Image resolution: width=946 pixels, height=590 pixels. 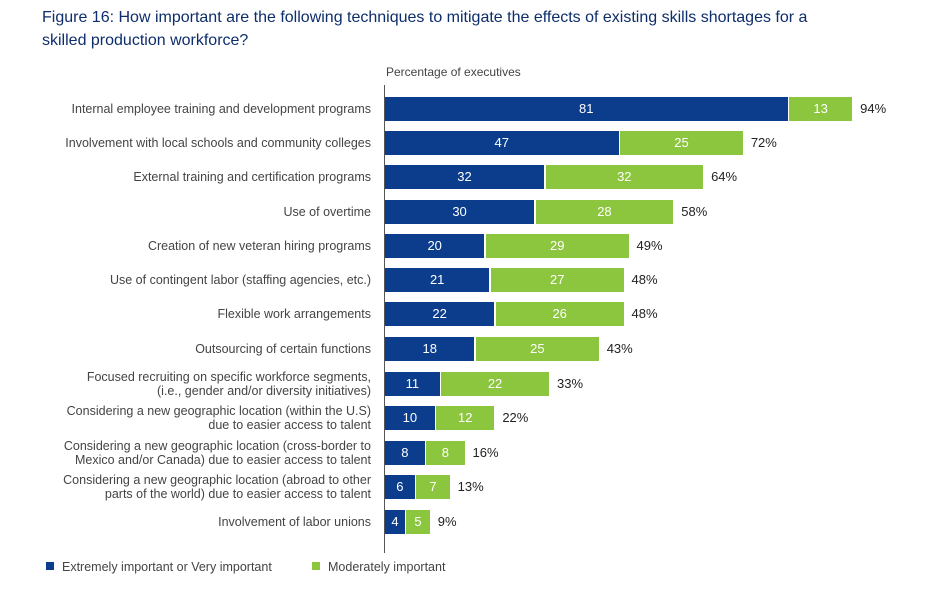 I want to click on axis-label: Percentage of executives, so click(x=453, y=72).